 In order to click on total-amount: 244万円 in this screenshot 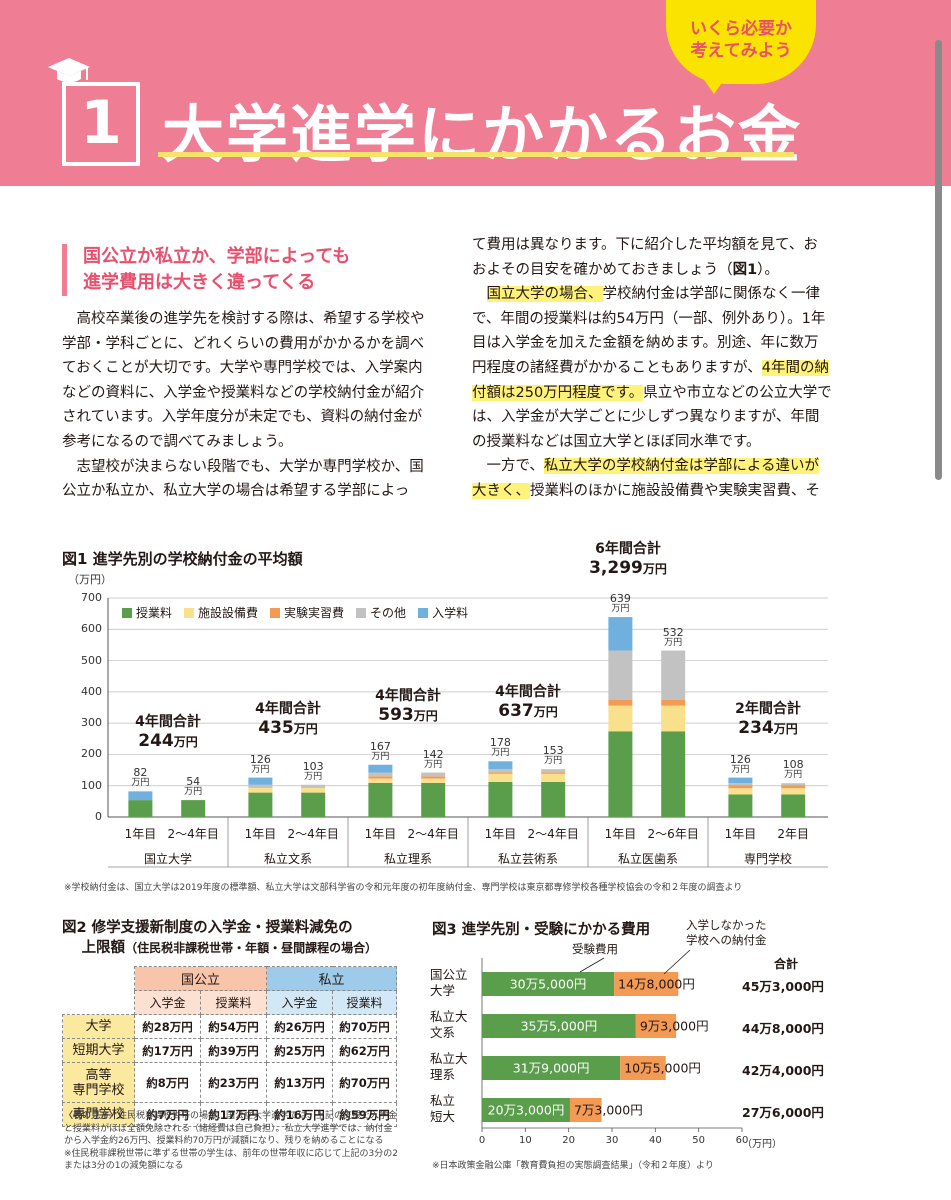, I will do `click(168, 741)`.